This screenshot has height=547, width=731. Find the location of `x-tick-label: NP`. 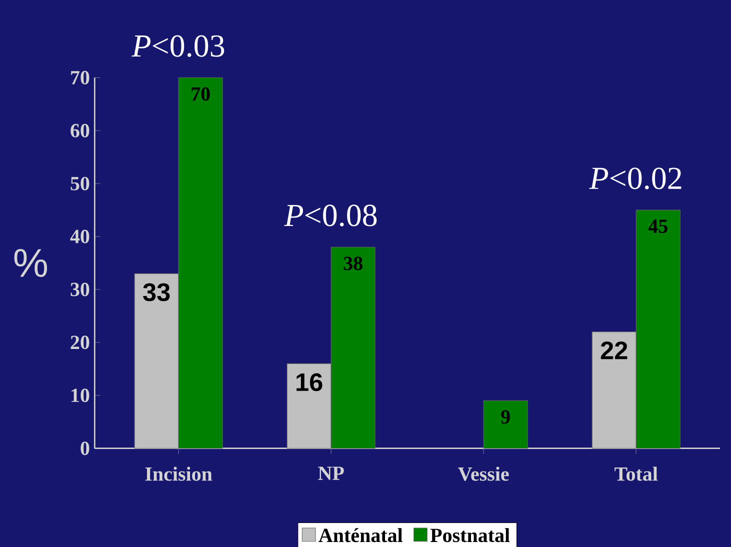

x-tick-label: NP is located at coordinates (331, 473).